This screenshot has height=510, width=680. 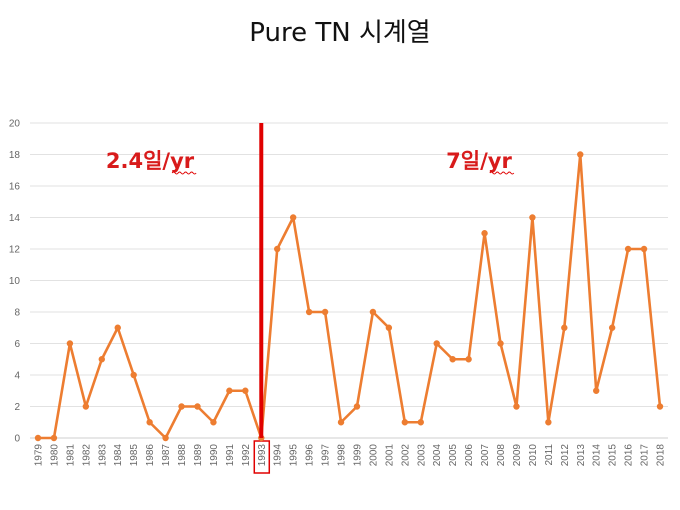 I want to click on y-tick-label: 4, so click(x=17, y=376).